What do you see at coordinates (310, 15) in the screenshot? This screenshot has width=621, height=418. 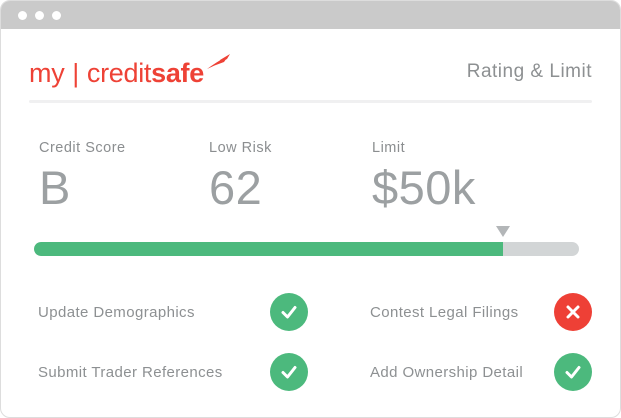 I see `window-titlebar` at bounding box center [310, 15].